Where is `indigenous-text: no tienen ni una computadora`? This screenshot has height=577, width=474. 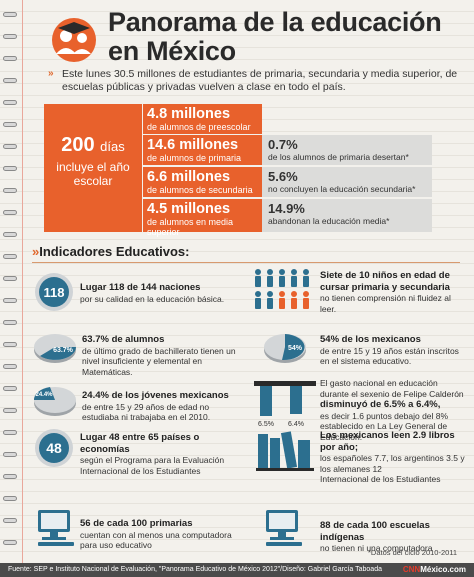
indigenous-text: no tienen ni una computadora is located at coordinates (376, 548).